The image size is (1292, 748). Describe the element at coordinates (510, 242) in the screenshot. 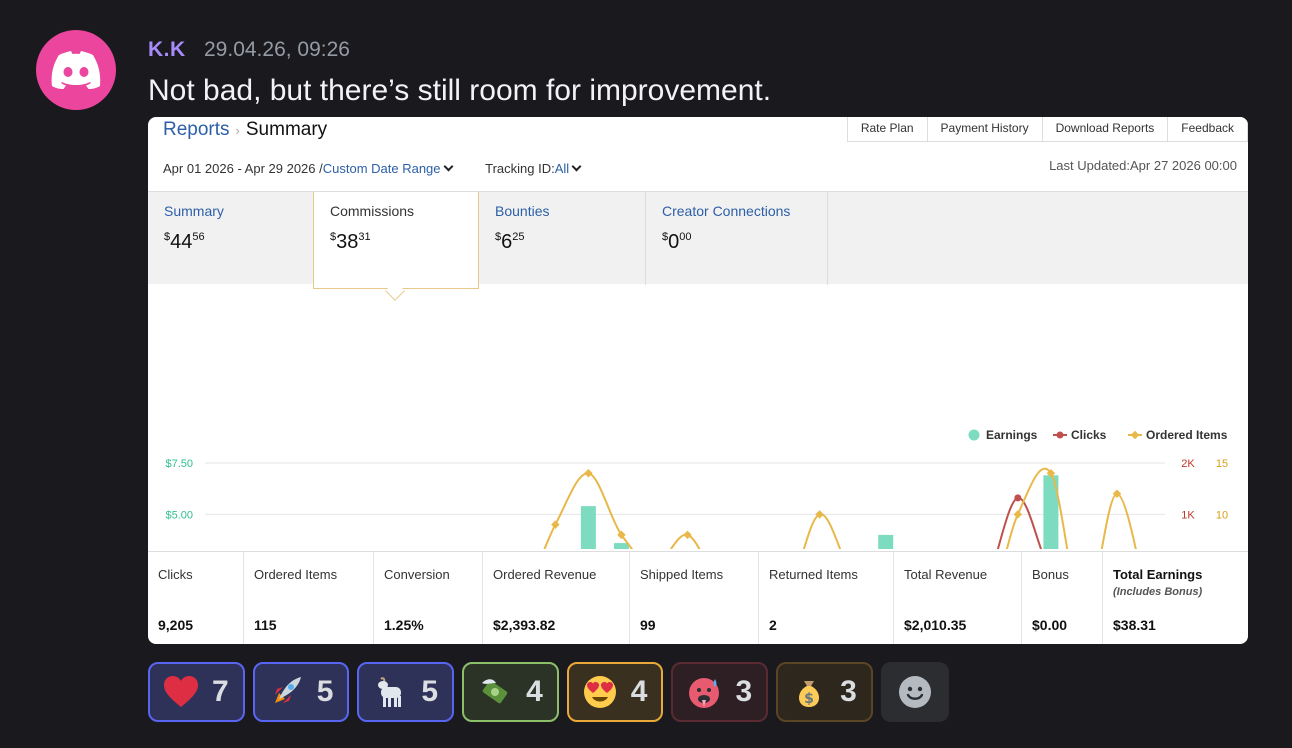

I see `tab-amount: $625` at that location.